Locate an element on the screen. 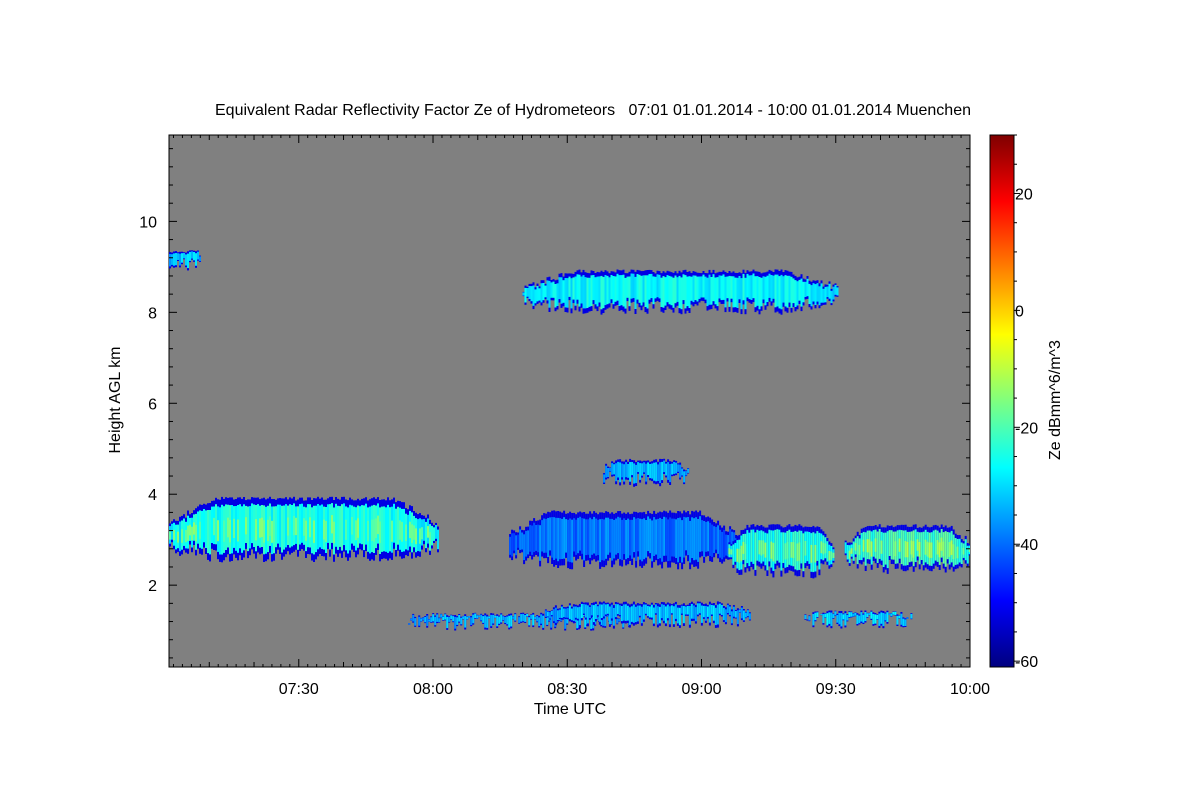 This screenshot has height=800, width=1200. y-tick-label: 6 is located at coordinates (152, 404).